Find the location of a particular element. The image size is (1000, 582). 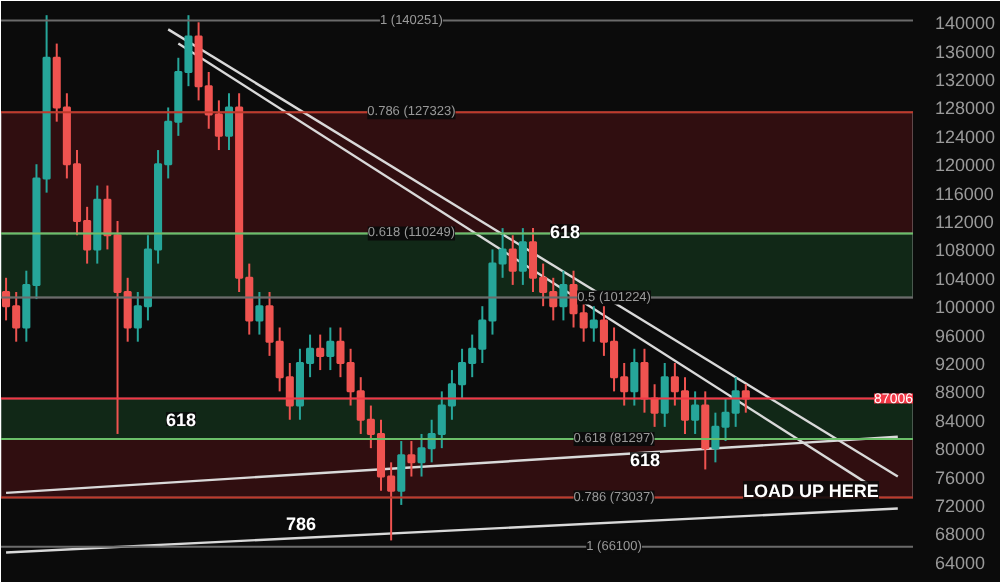

y-tick-label: 132000 is located at coordinates (965, 80).